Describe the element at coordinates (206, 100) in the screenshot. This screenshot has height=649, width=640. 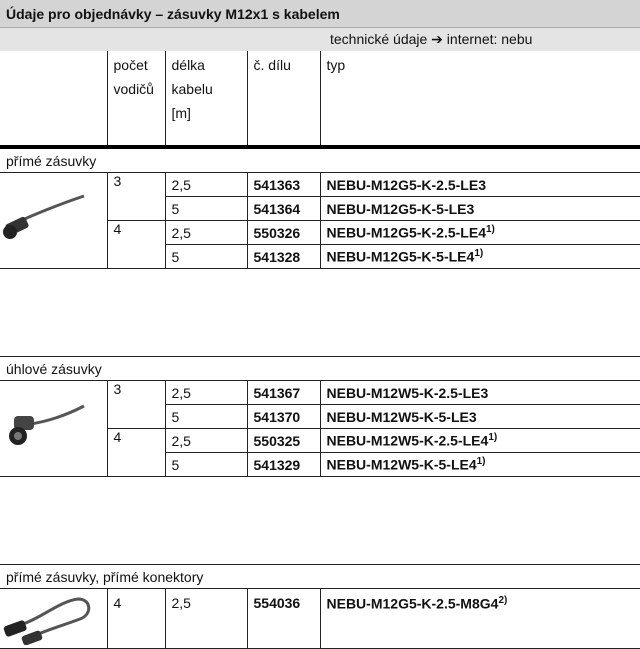
I see `header-length: délka kabelu [m]` at that location.